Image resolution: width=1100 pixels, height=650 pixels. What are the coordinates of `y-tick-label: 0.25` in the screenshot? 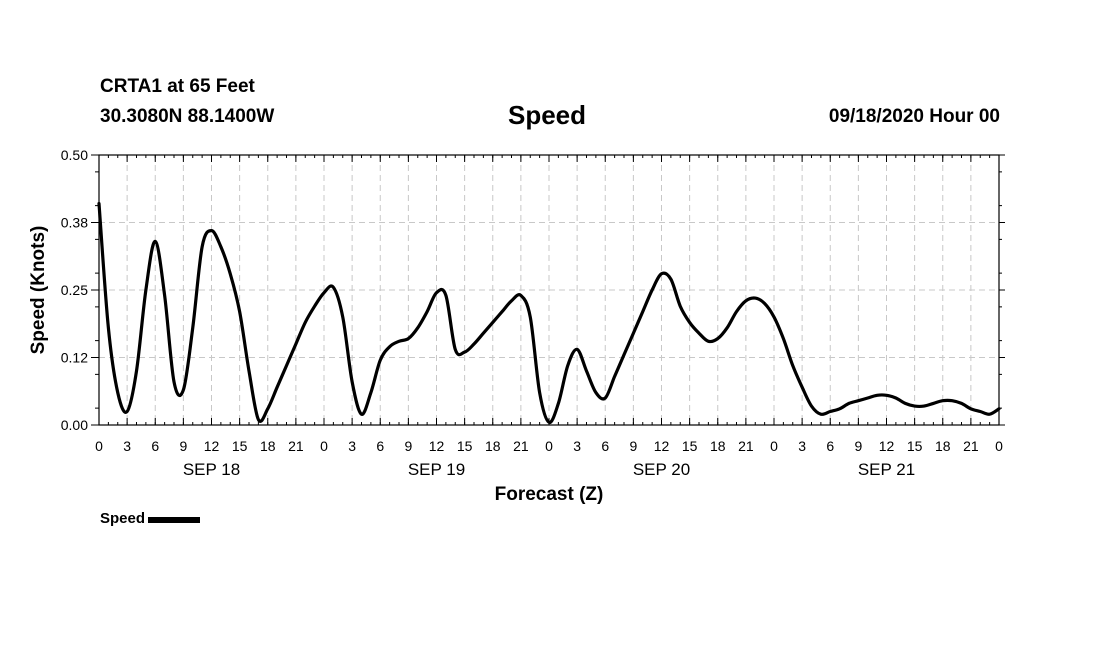 It's located at (74, 290).